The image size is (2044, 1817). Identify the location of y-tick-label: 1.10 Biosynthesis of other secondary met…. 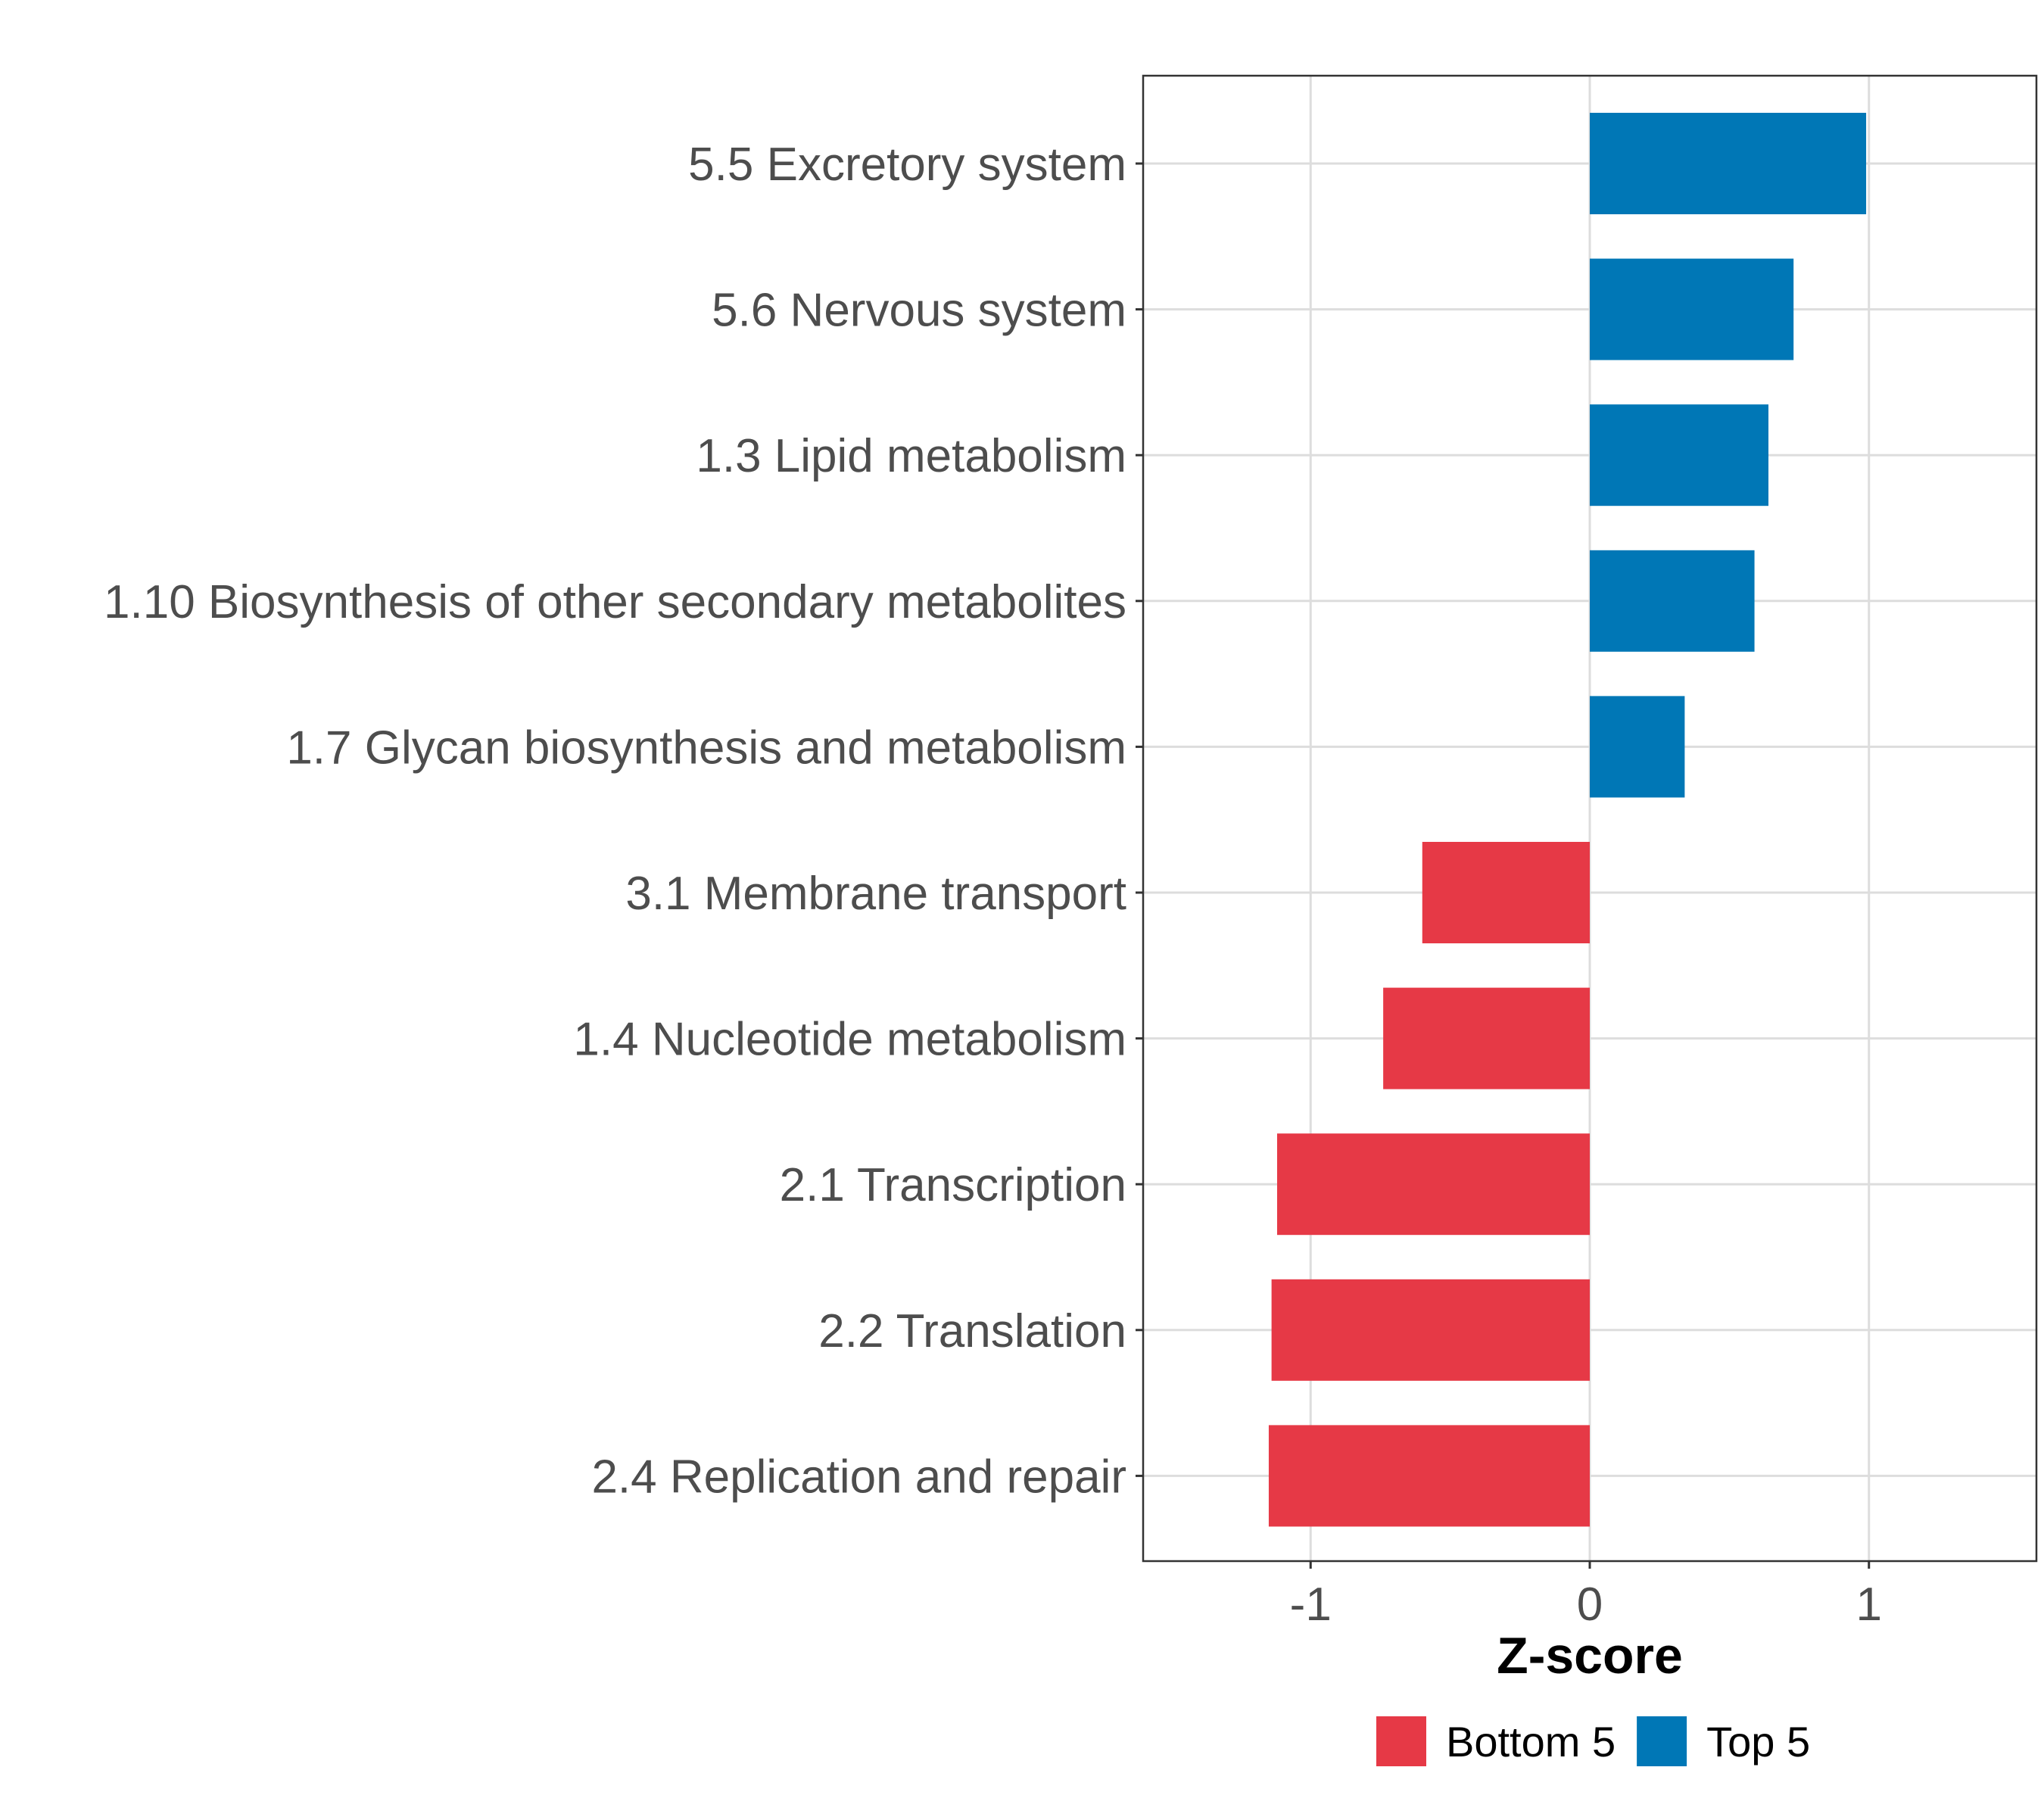
(615, 602).